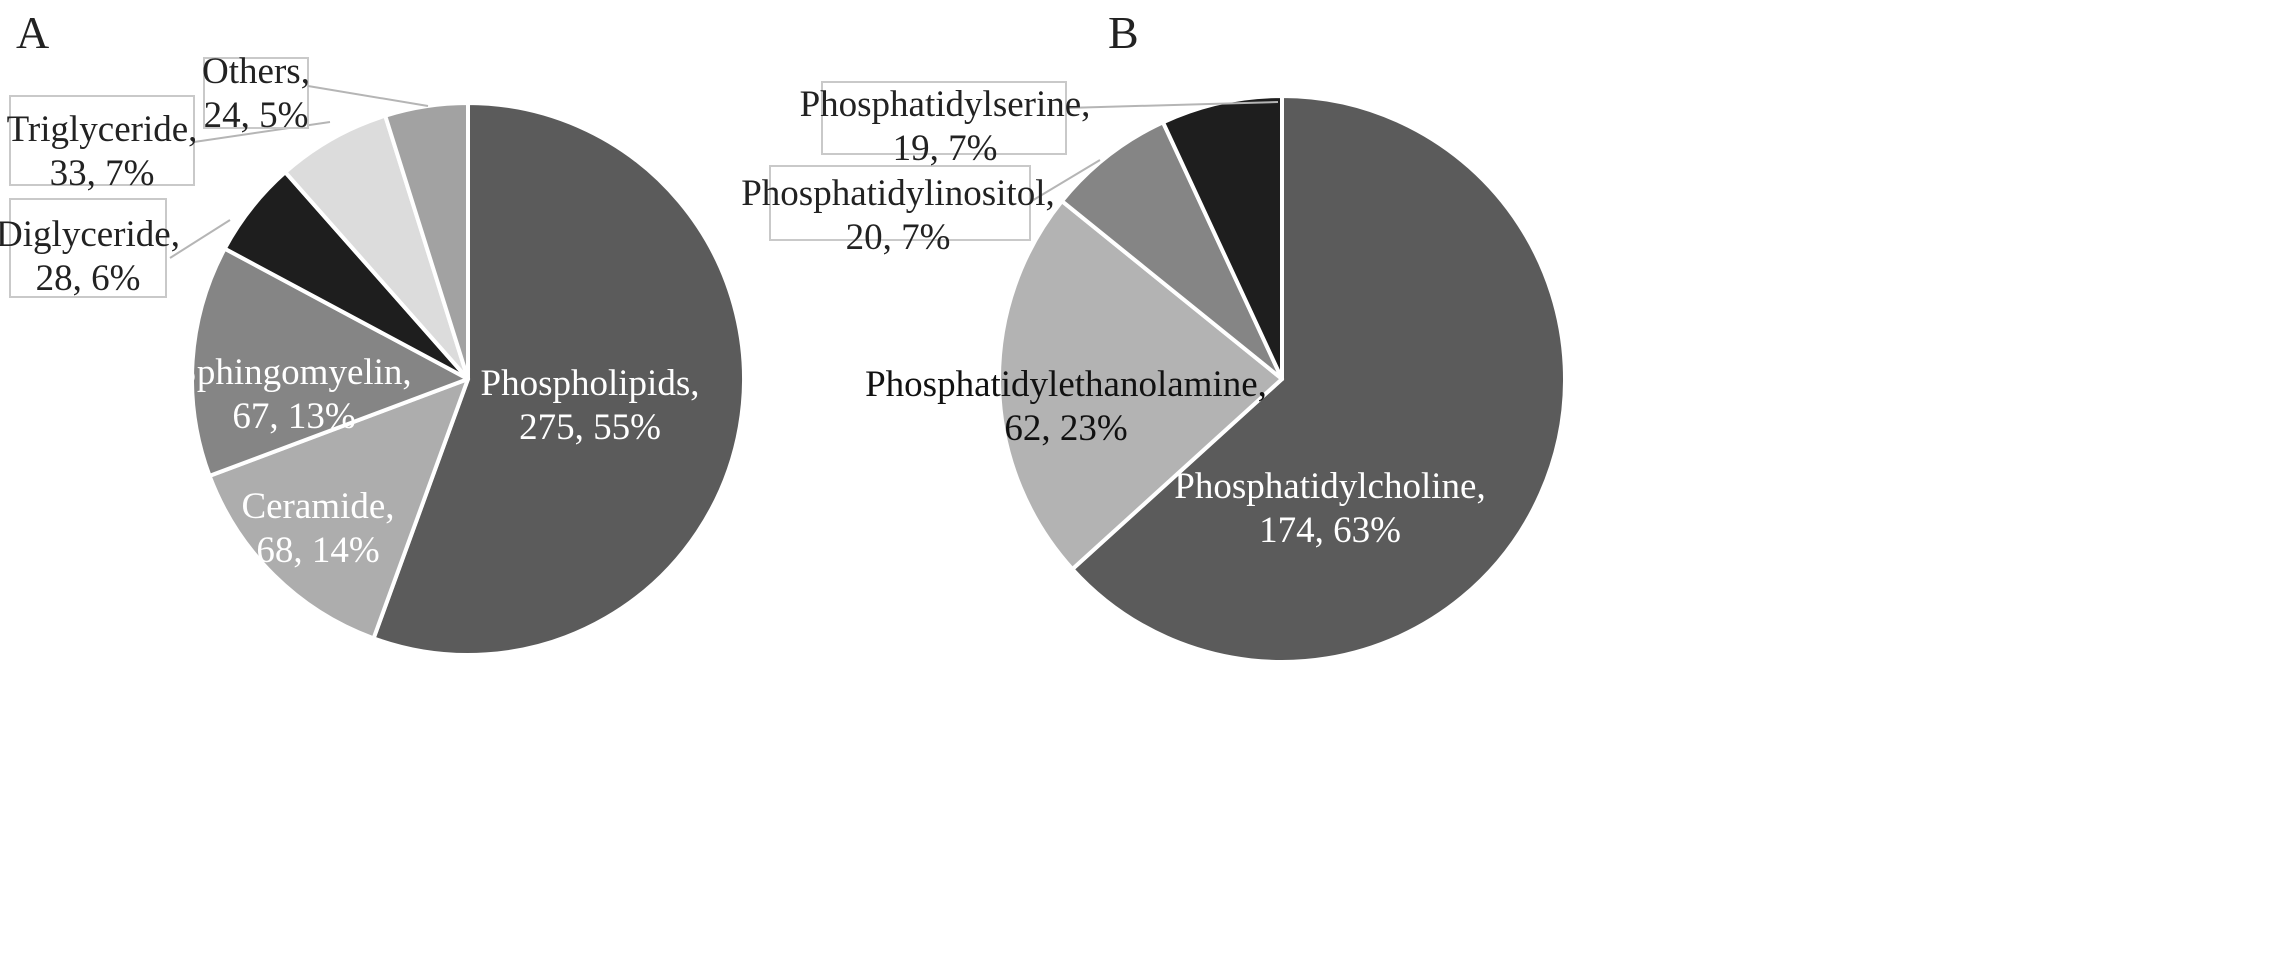 This screenshot has width=2278, height=965. I want to click on leader-line-diglyceride, so click(200, 239).